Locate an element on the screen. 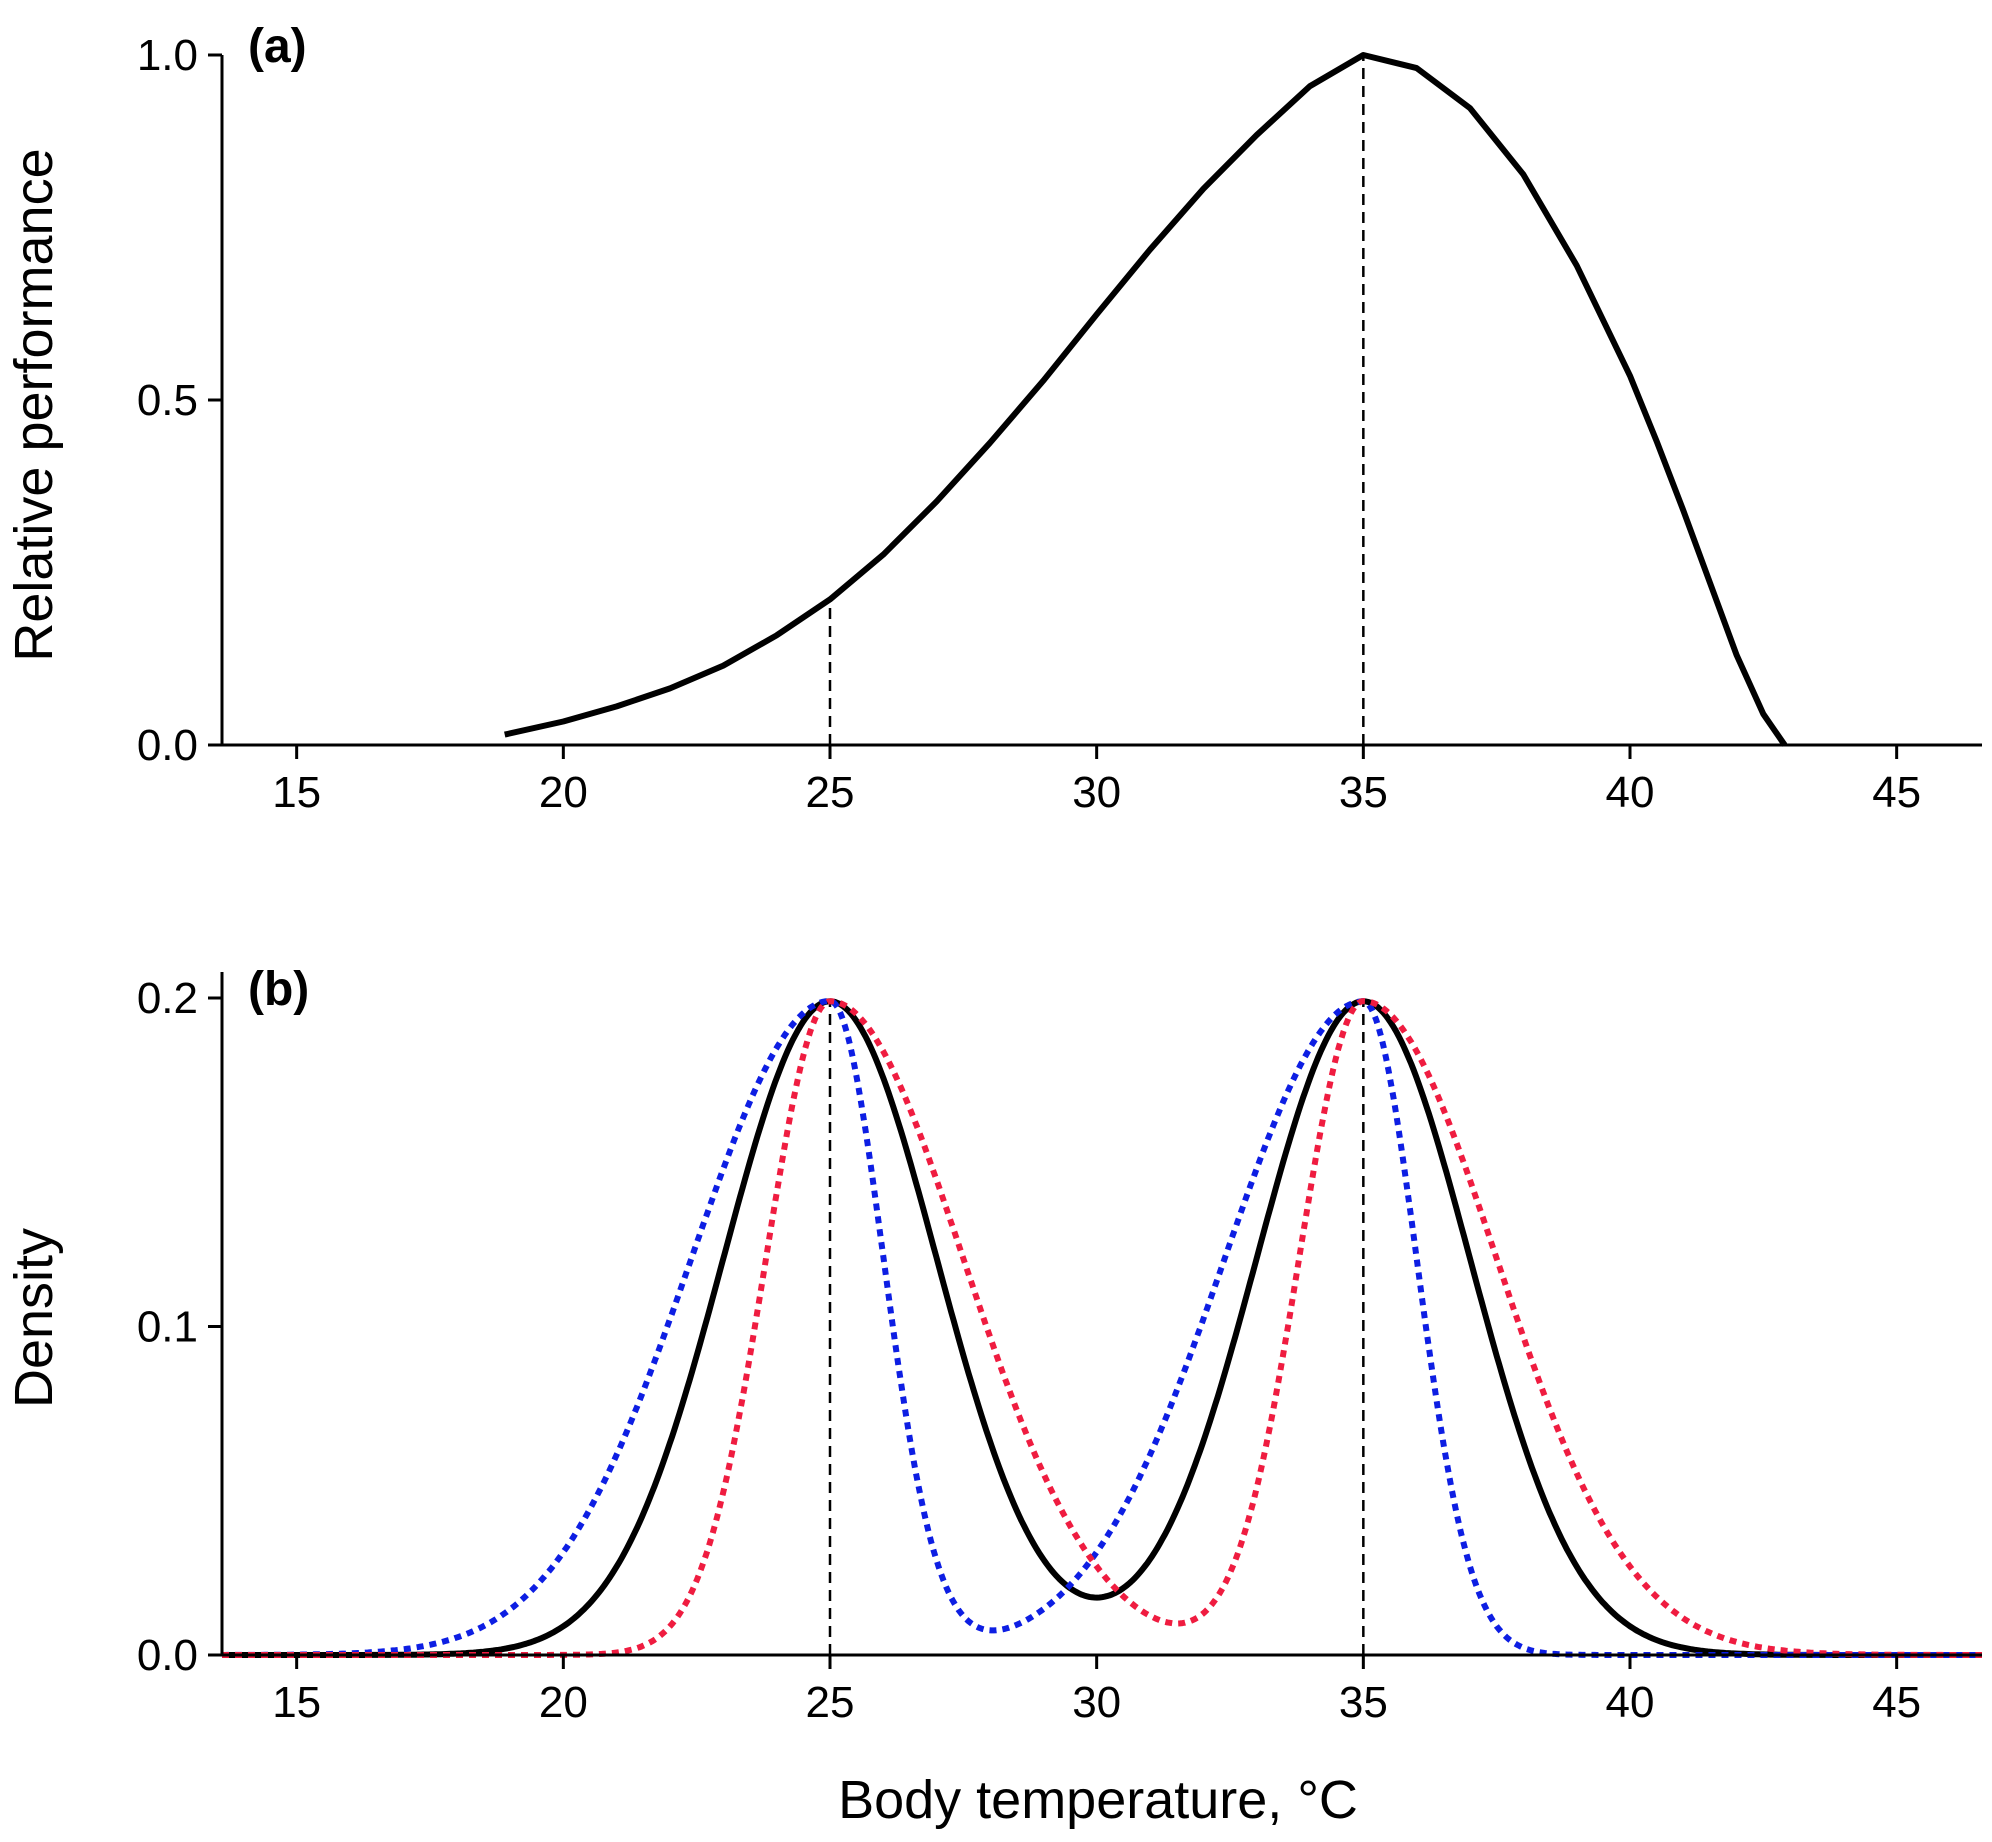  panel-a-y-tick-label-0: 0.0 is located at coordinates (167, 745).